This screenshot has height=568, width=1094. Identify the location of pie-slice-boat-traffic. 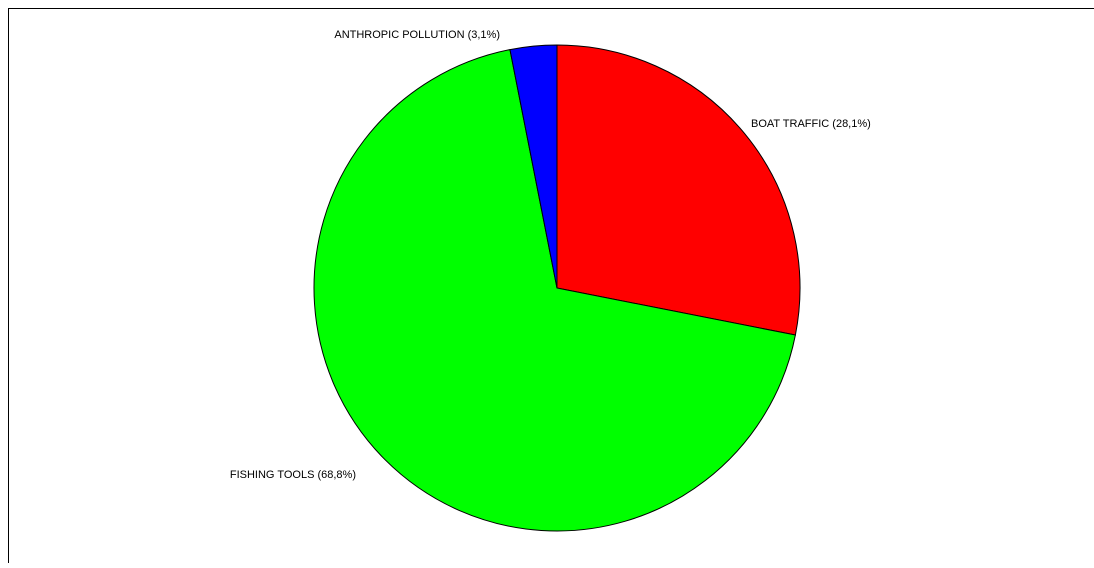
(678, 190).